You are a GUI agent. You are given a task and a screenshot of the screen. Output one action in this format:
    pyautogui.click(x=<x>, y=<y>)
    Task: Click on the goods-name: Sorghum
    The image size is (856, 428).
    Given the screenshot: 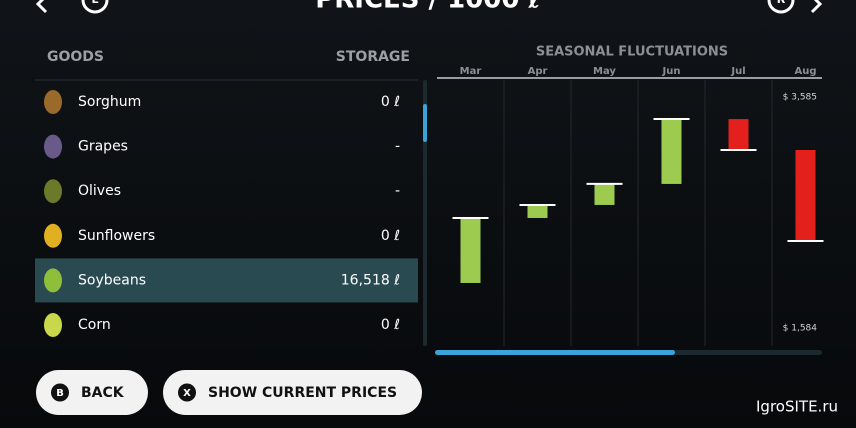 What is the action you would take?
    pyautogui.click(x=109, y=102)
    